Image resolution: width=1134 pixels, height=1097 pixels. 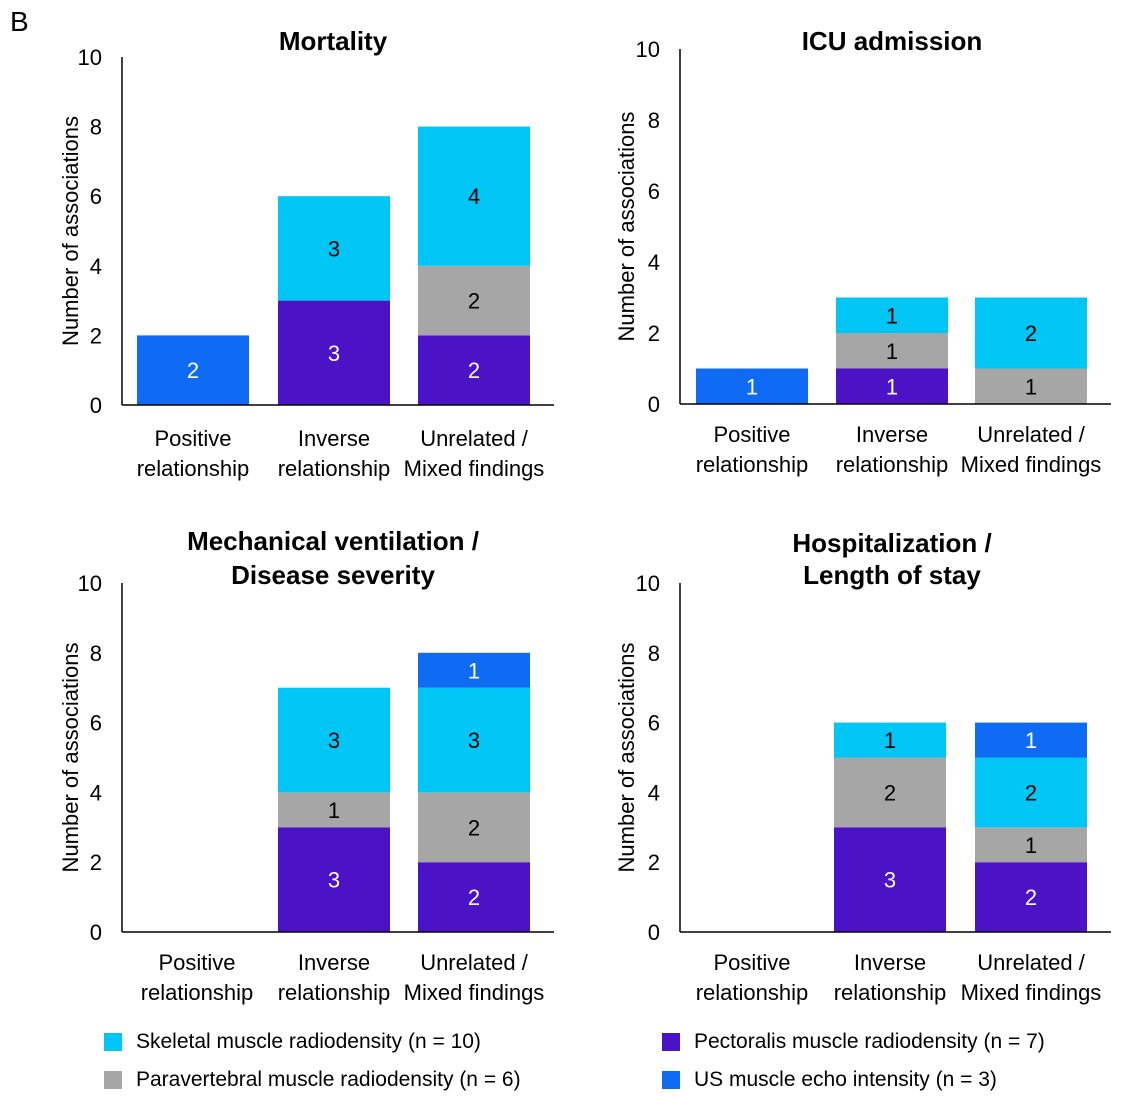 I want to click on legend-swatch-skeletal, so click(x=113, y=1042).